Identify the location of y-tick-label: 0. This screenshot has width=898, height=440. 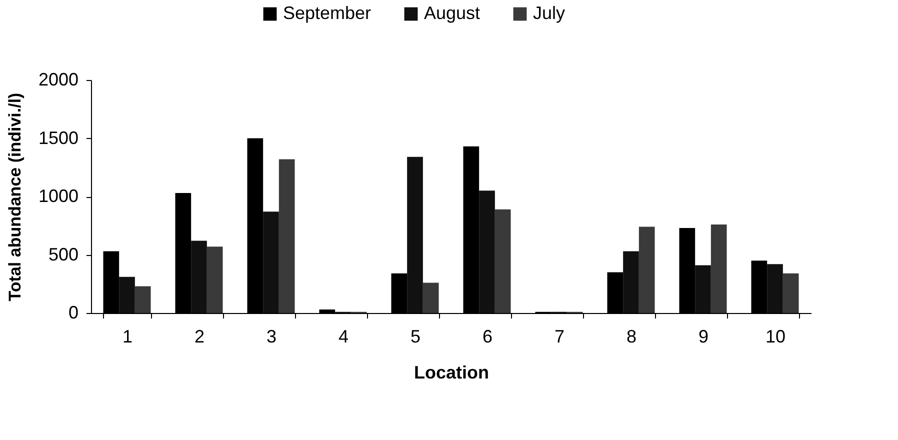
(73, 312).